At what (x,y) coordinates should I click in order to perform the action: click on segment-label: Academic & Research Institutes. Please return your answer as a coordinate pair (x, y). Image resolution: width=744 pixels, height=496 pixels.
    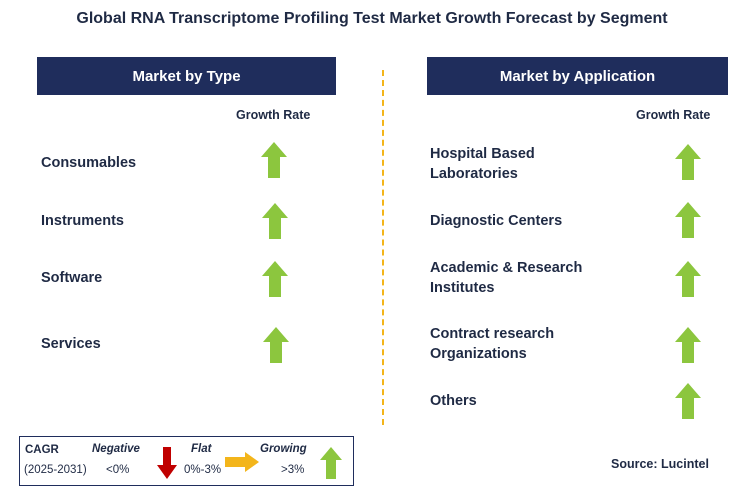
    Looking at the image, I should click on (506, 278).